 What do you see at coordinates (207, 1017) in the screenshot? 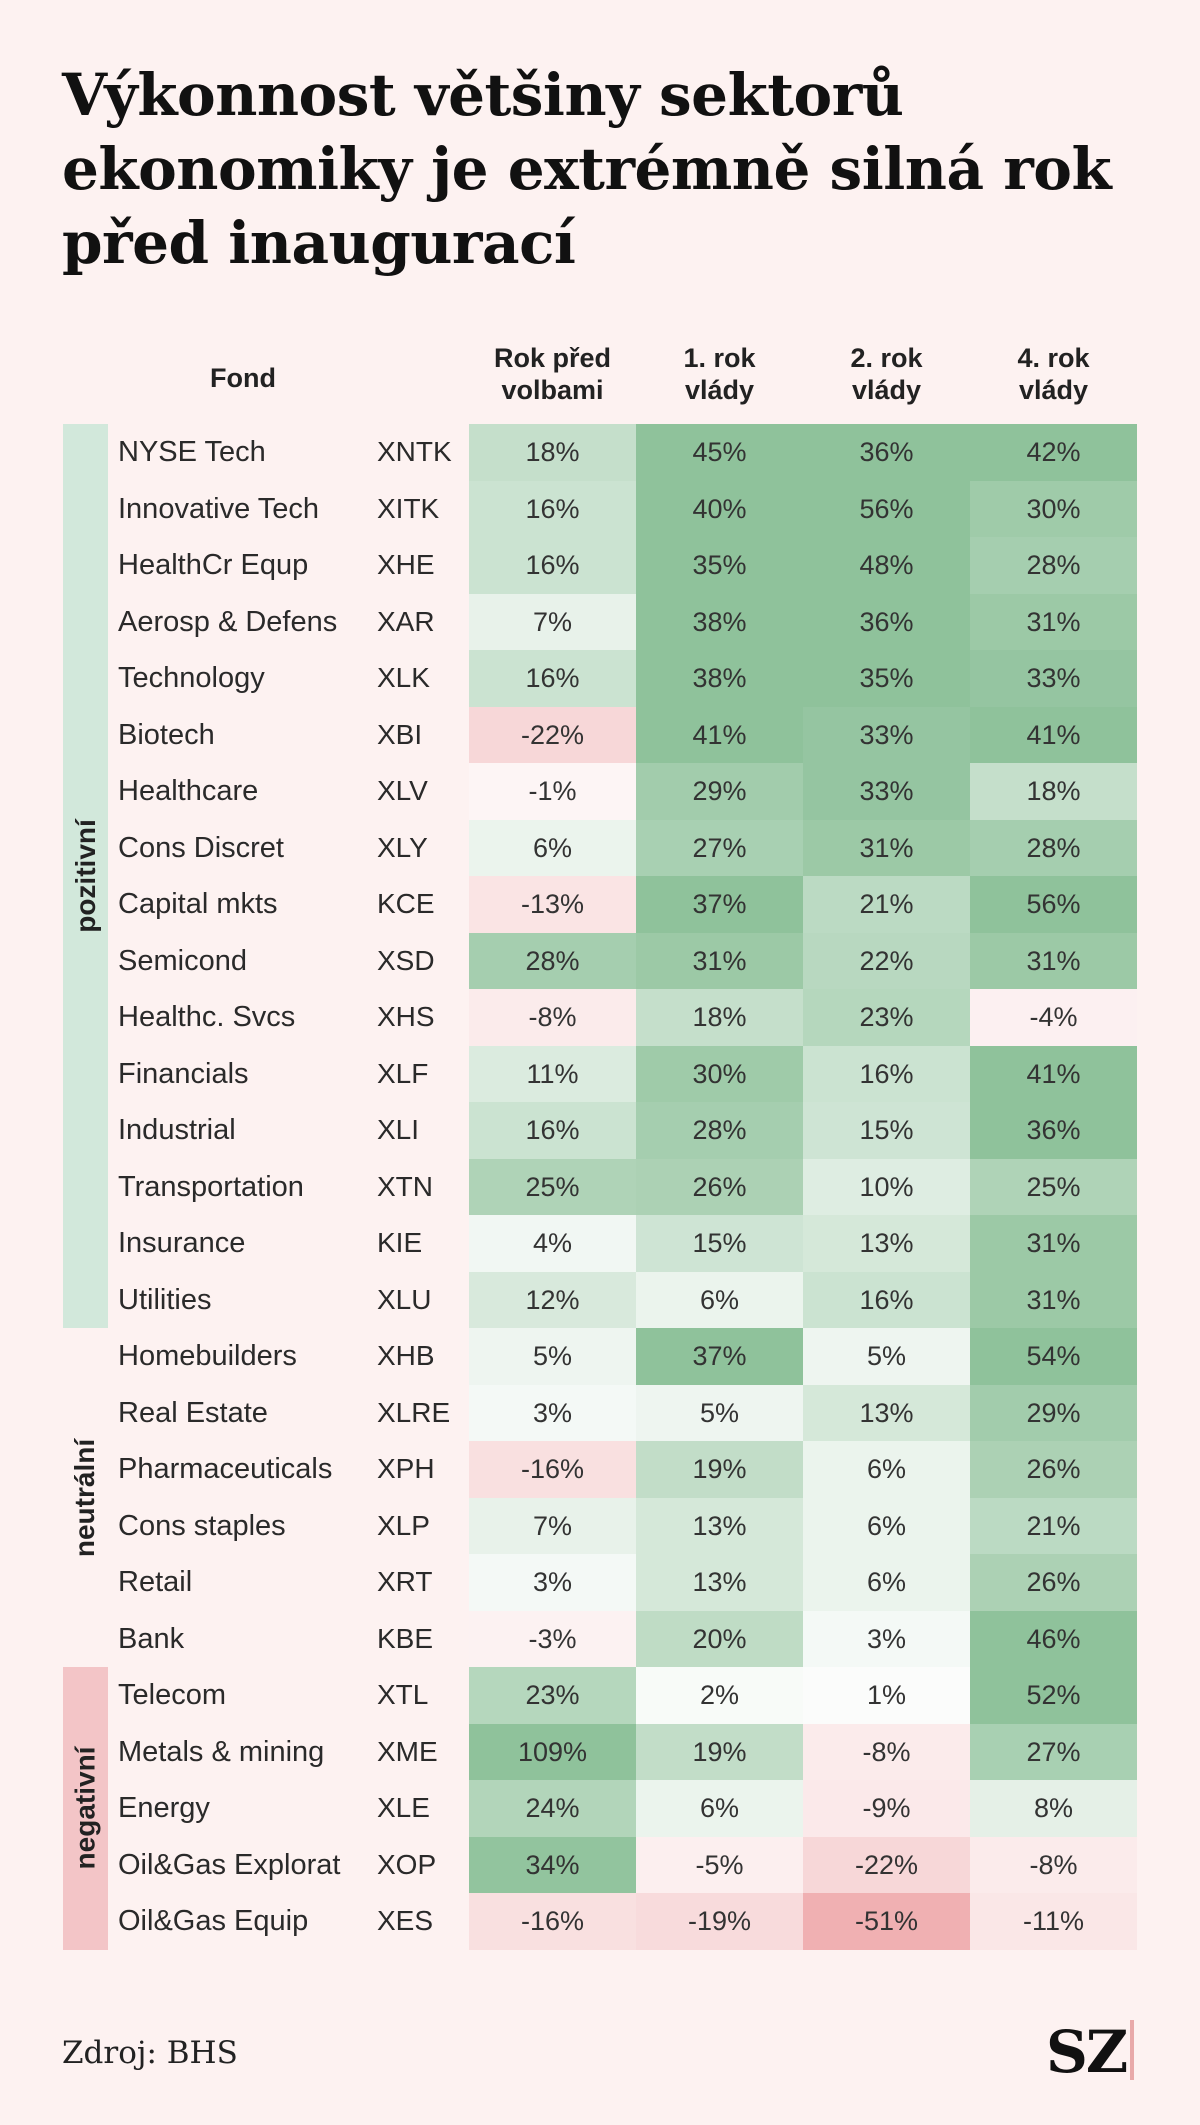
I see `fund-name: Healthc. Svcs` at bounding box center [207, 1017].